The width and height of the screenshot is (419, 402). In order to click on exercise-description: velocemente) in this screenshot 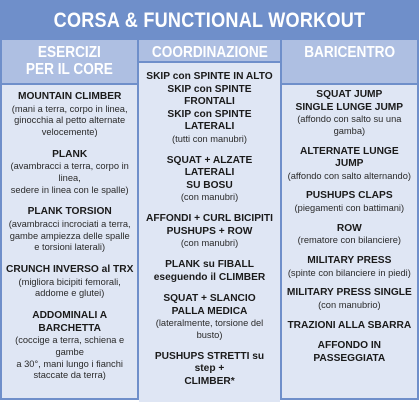, I will do `click(69, 132)`.